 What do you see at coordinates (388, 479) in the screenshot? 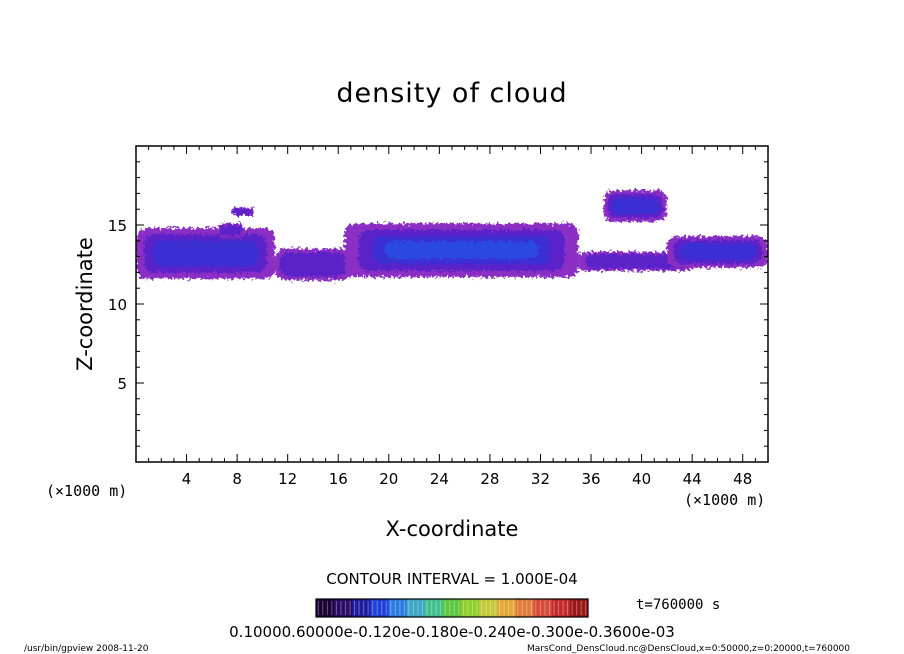
I see `x-tick-label: 20` at bounding box center [388, 479].